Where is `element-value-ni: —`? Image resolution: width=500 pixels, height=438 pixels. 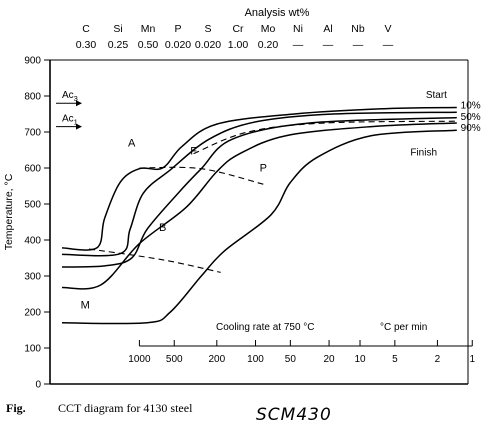
element-value-ni: — is located at coordinates (298, 45).